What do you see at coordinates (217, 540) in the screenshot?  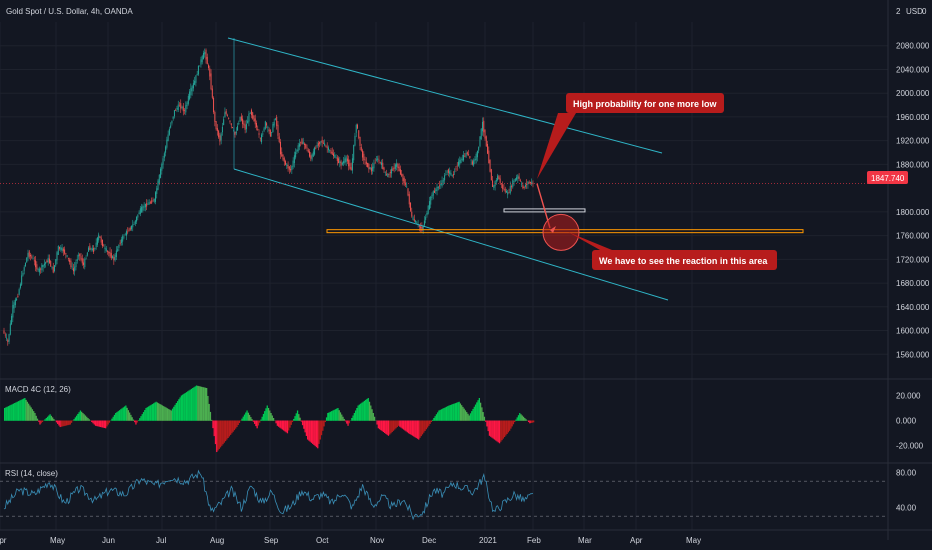 I see `x-tick-label-4: Aug` at bounding box center [217, 540].